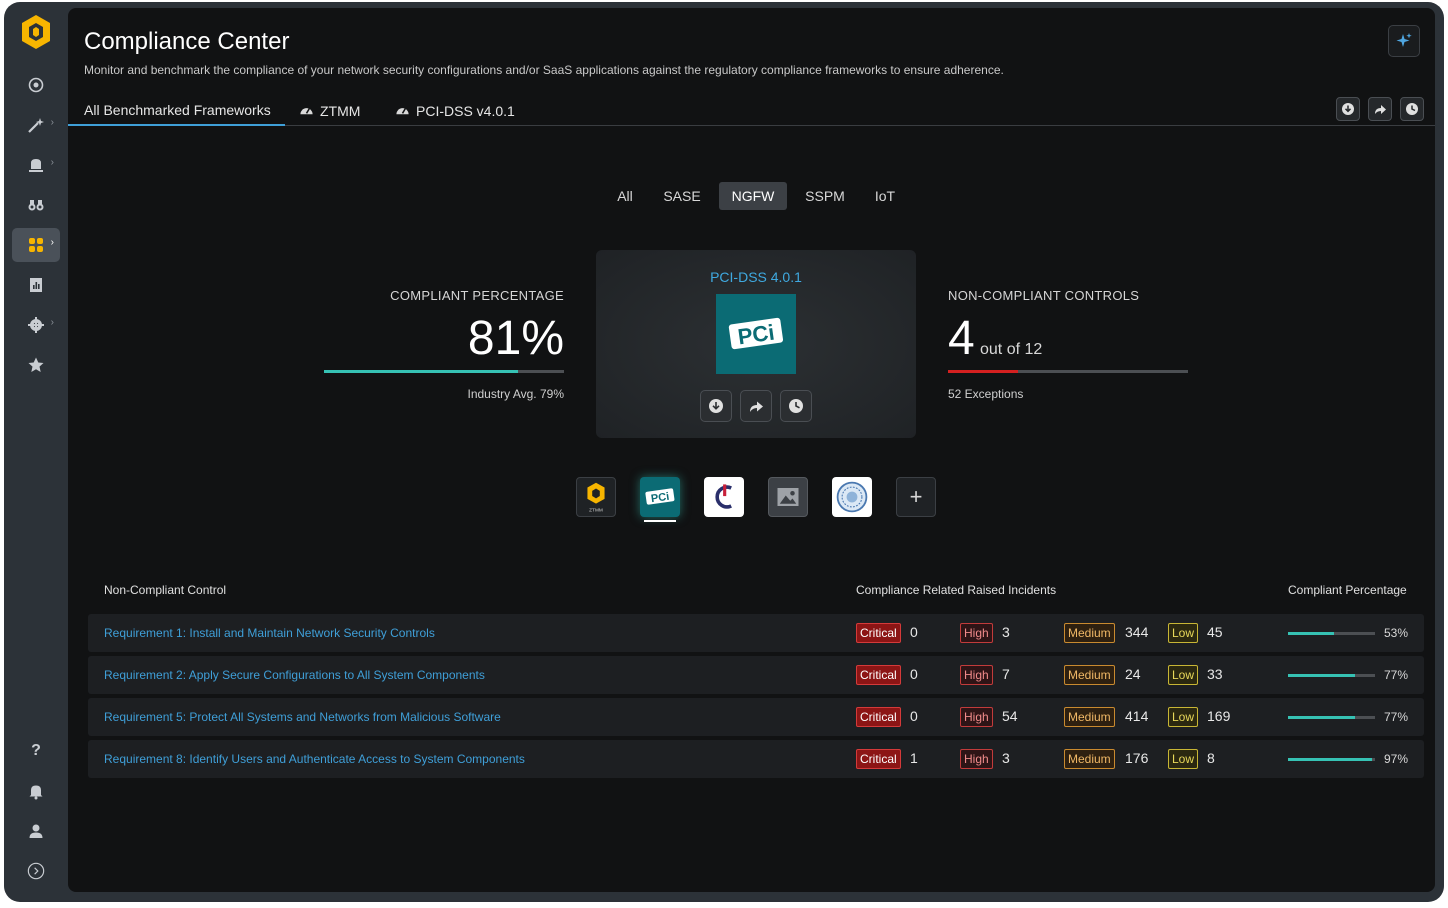  I want to click on sidebar-item-favorites, so click(36, 365).